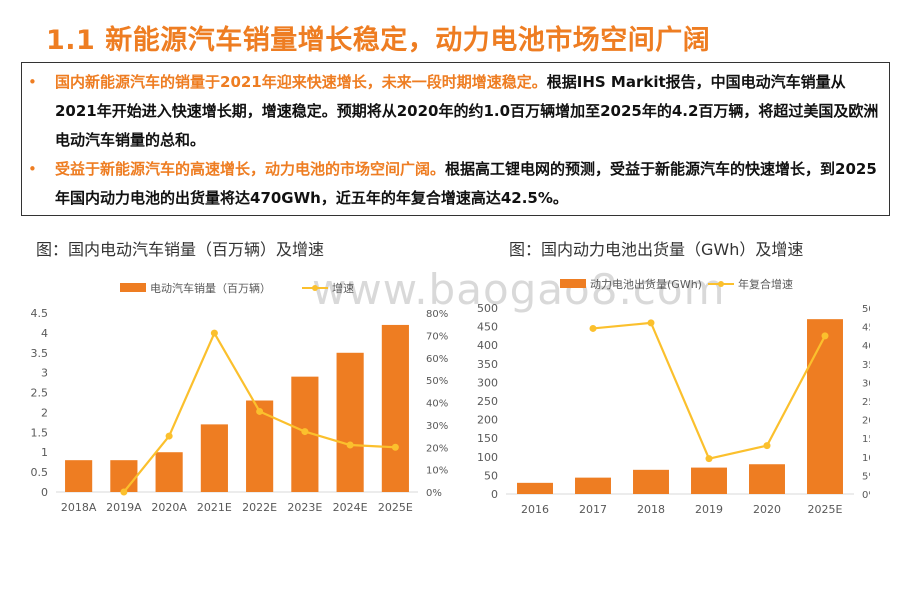  What do you see at coordinates (124, 507) in the screenshot?
I see `x-tick-label: 2019A` at bounding box center [124, 507].